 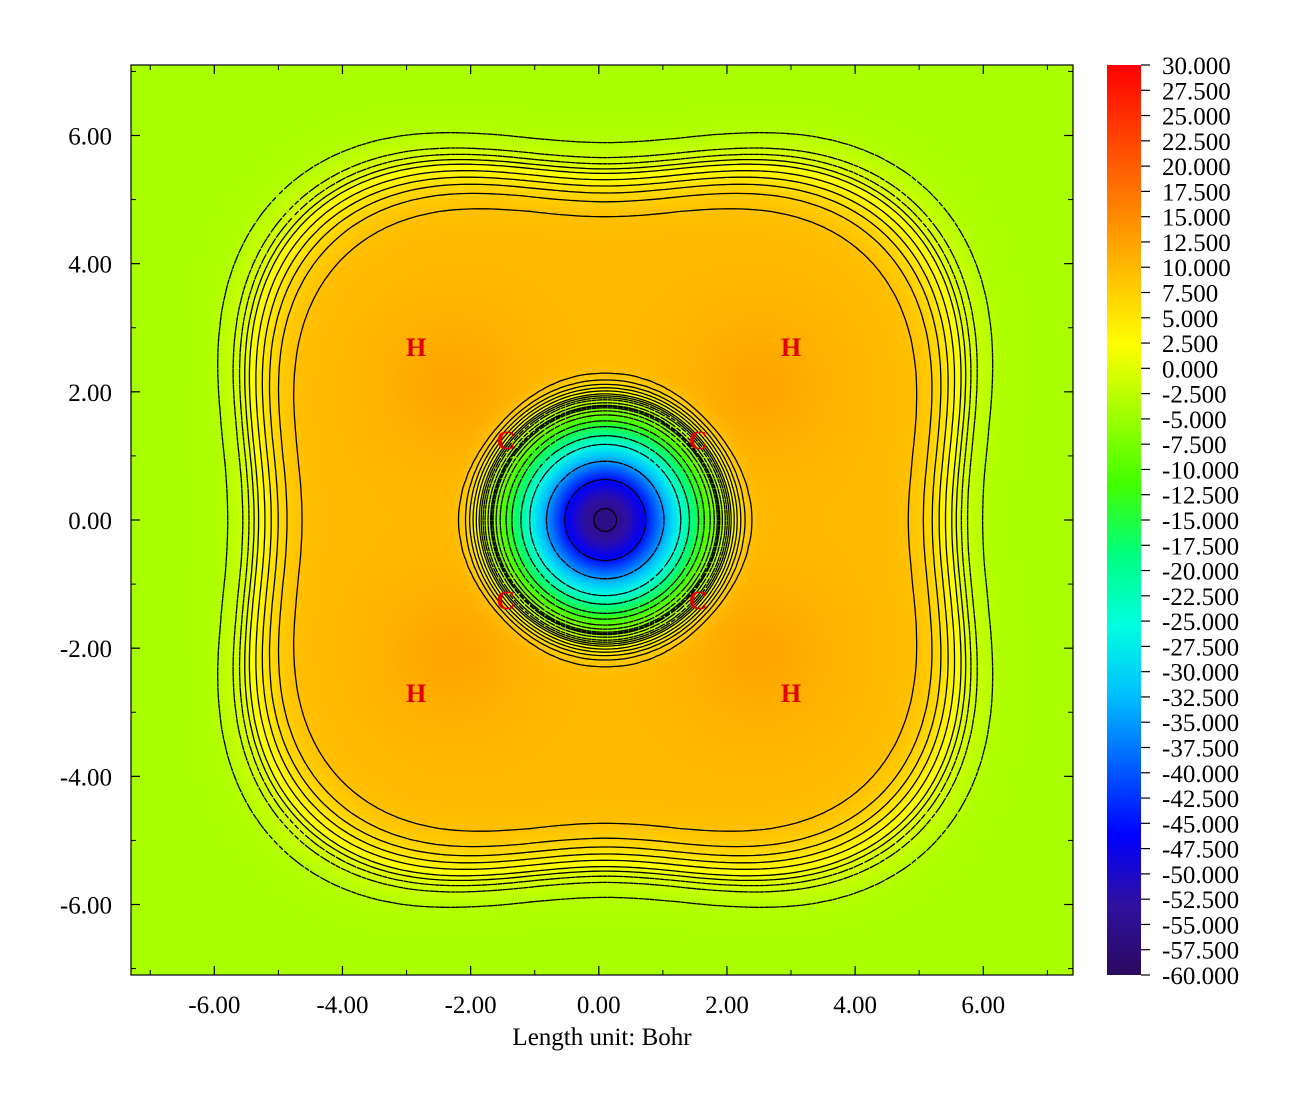 What do you see at coordinates (599, 1005) in the screenshot?
I see `x-tick-label: 0.00` at bounding box center [599, 1005].